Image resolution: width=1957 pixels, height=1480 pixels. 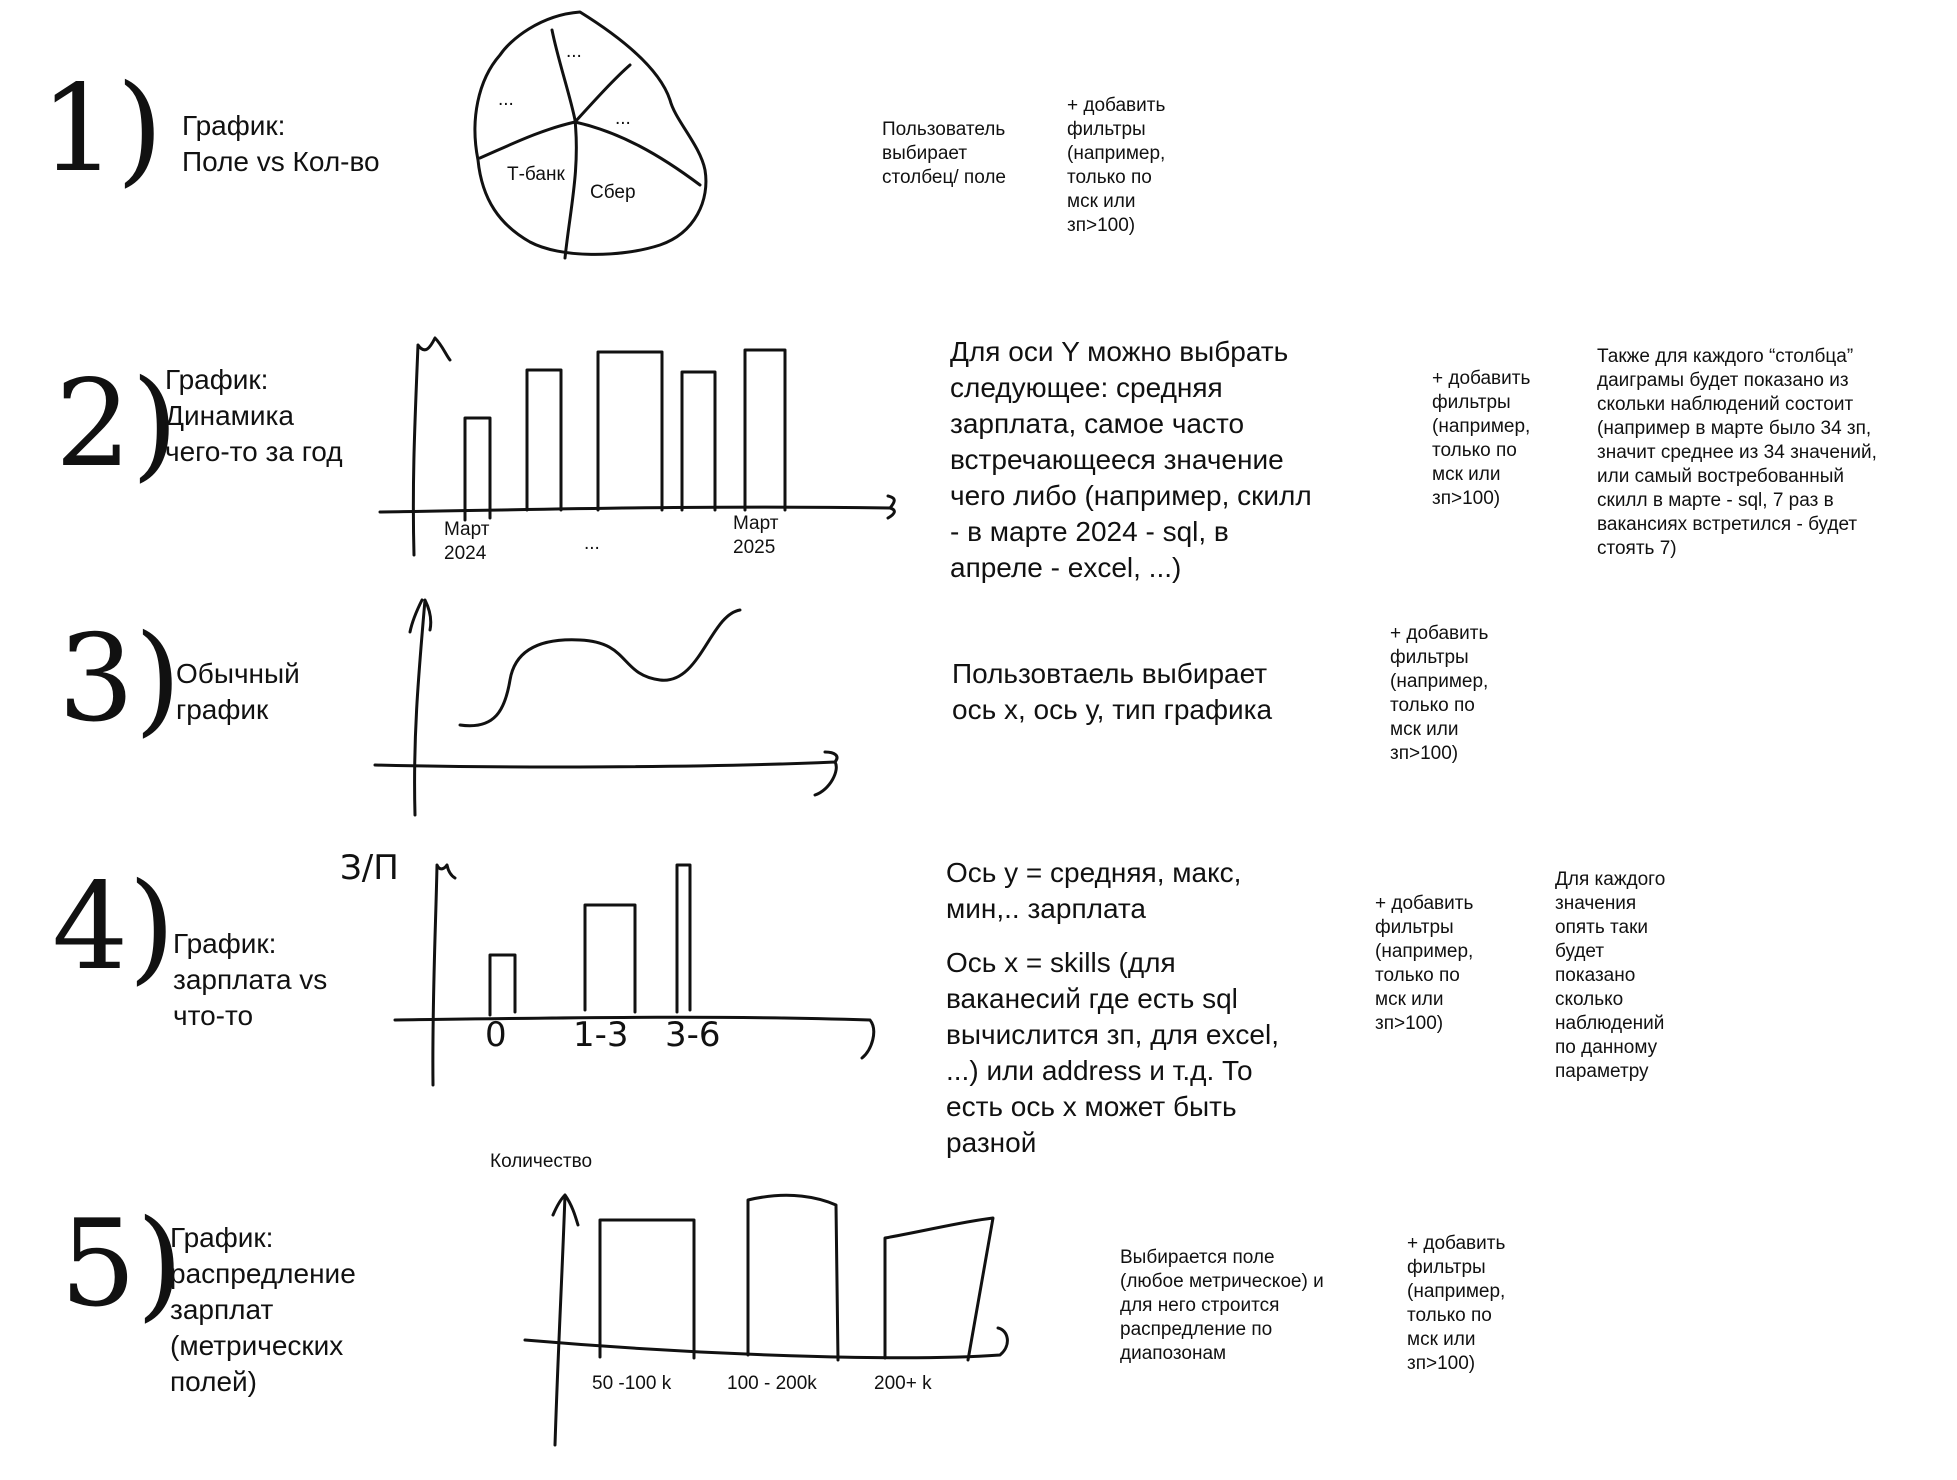 What do you see at coordinates (600, 668) in the screenshot?
I see `line-series-curve` at bounding box center [600, 668].